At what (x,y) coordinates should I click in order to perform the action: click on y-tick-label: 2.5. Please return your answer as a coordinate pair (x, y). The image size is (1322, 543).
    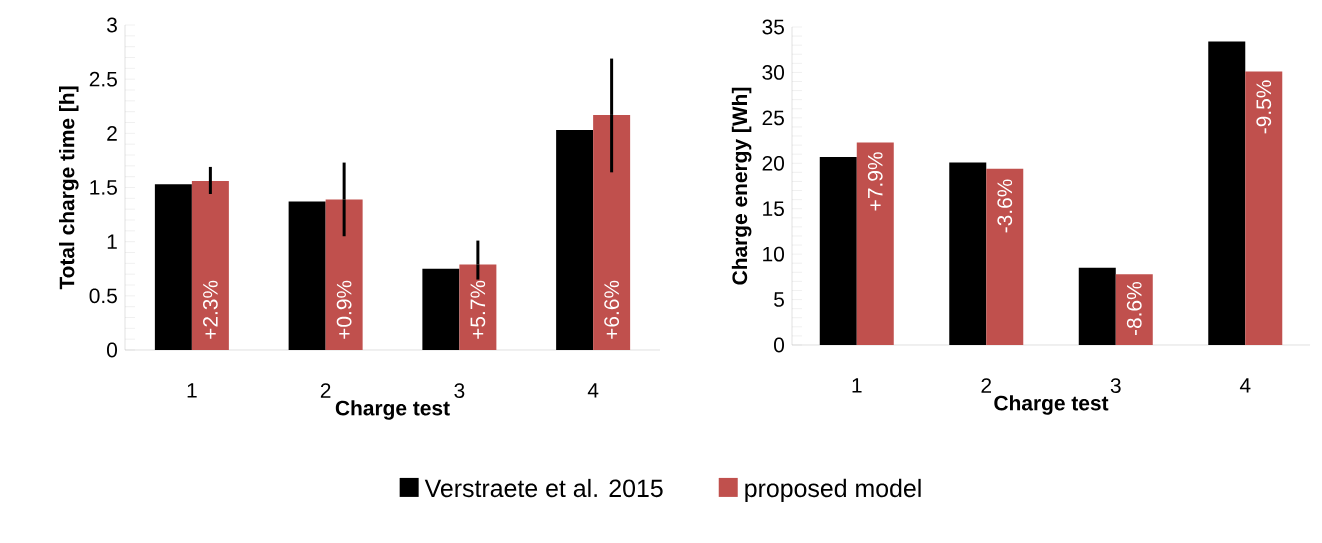
    Looking at the image, I should click on (103, 79).